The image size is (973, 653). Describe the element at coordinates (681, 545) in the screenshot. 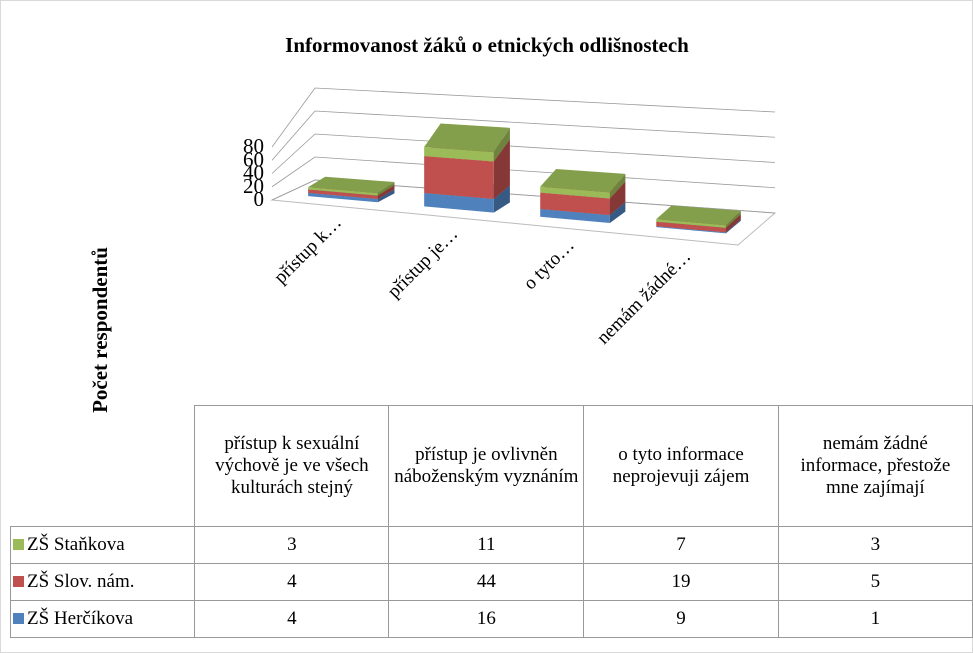

I see `table-value: 7` at that location.